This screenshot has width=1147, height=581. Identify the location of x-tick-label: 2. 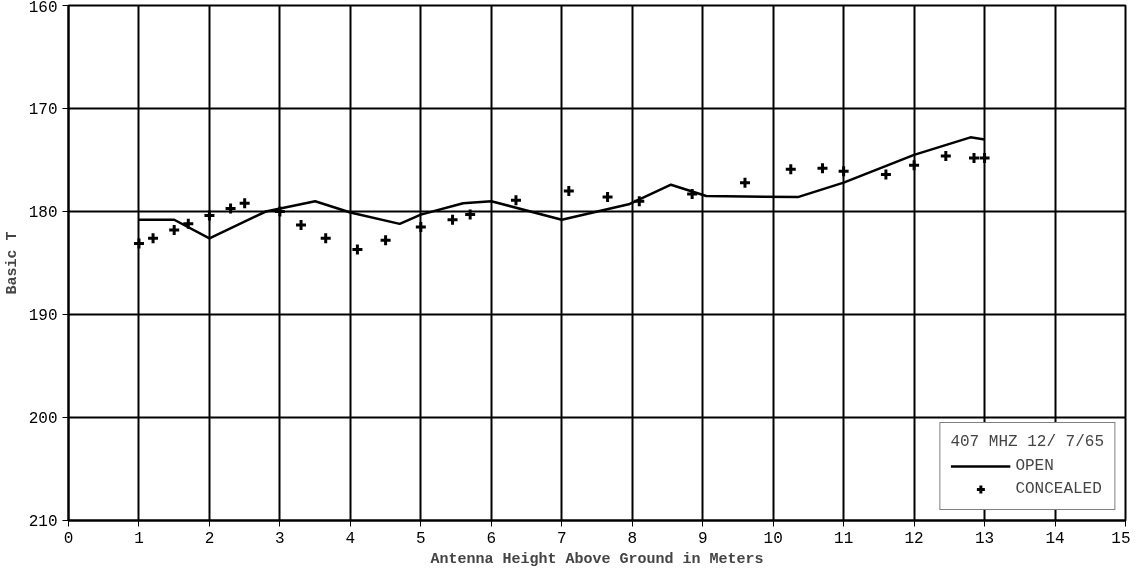
(209, 538).